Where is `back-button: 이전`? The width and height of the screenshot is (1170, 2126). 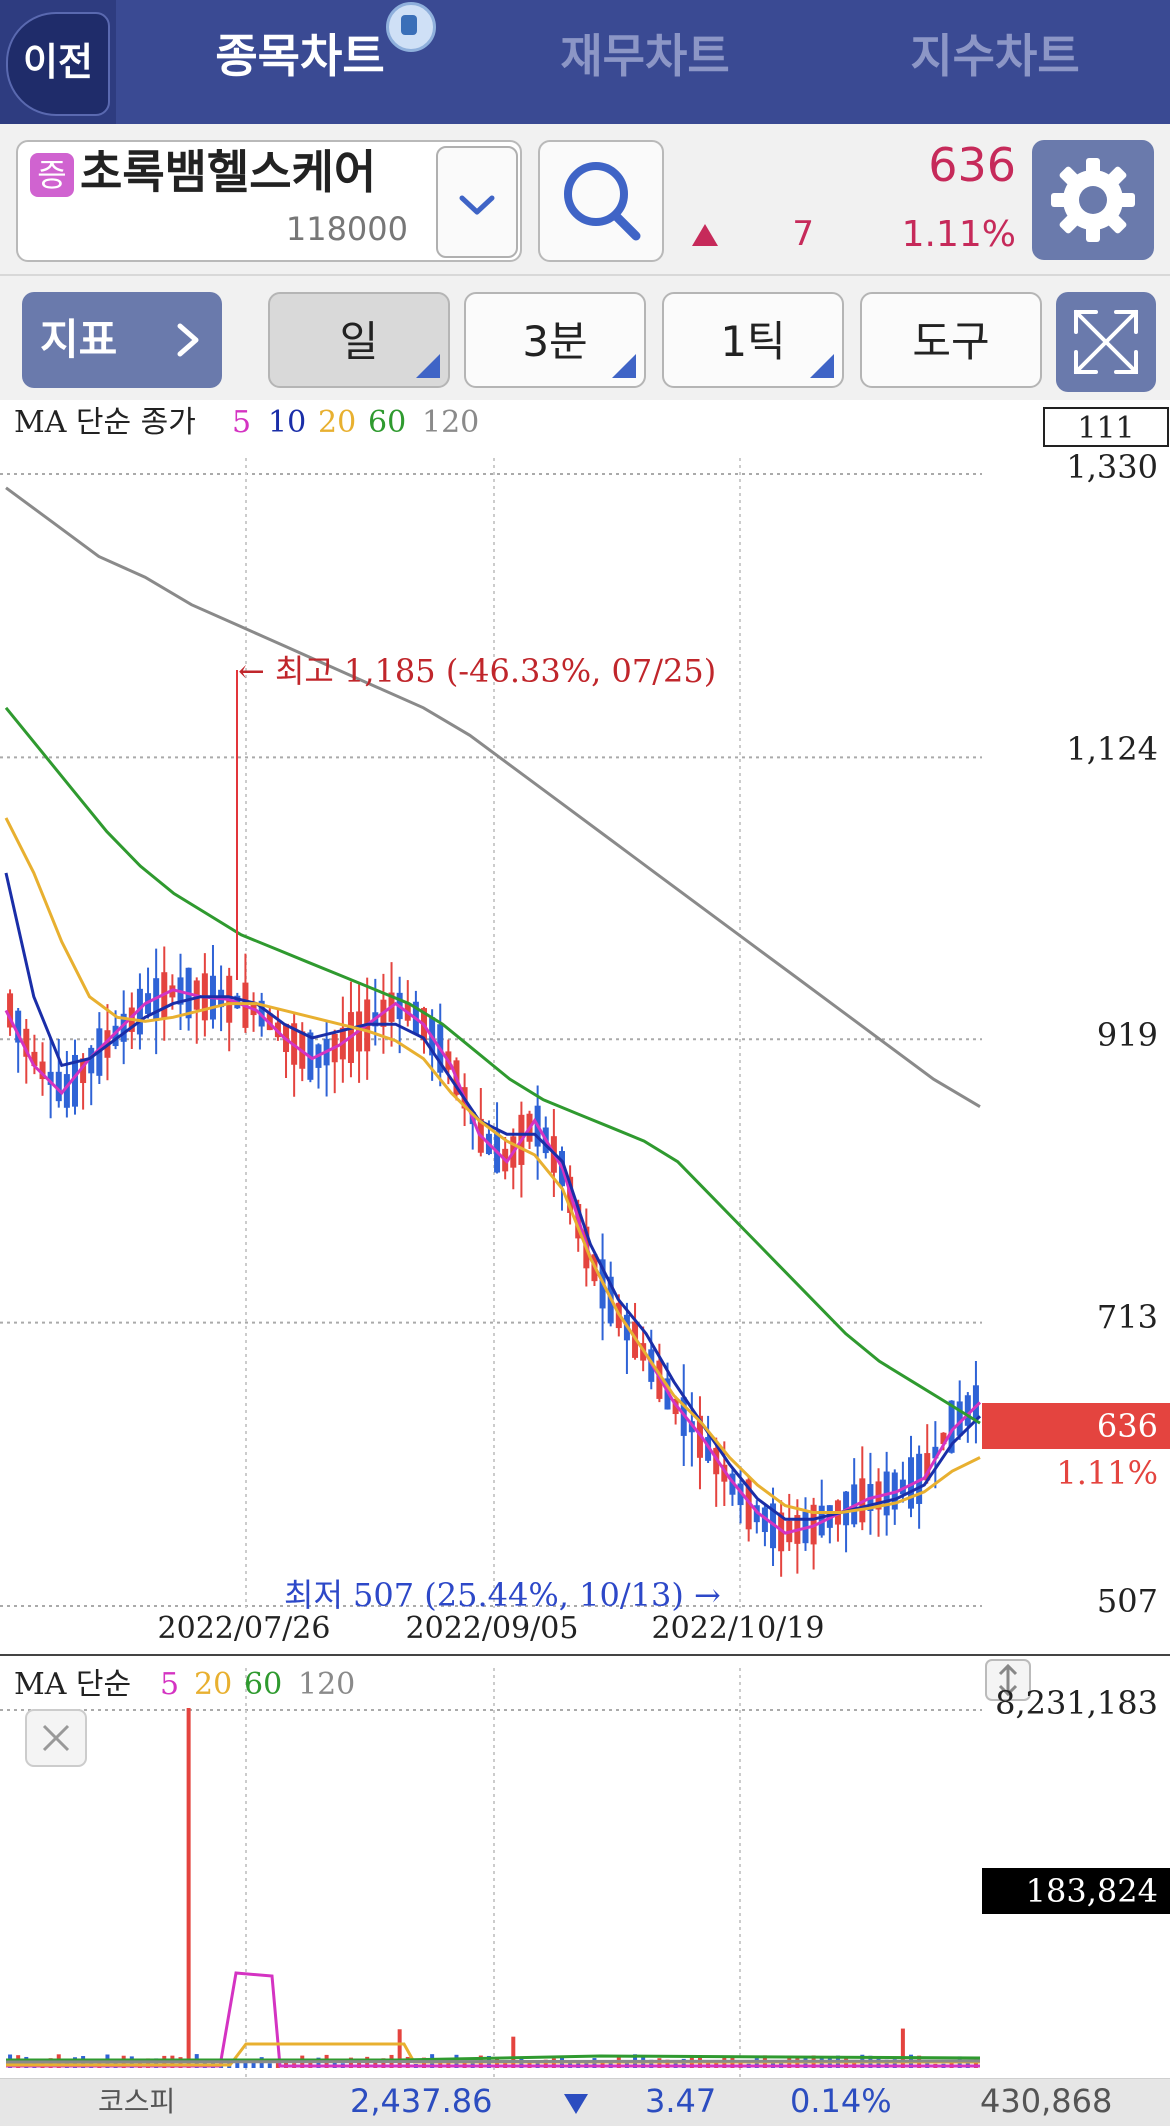 back-button: 이전 is located at coordinates (58, 62).